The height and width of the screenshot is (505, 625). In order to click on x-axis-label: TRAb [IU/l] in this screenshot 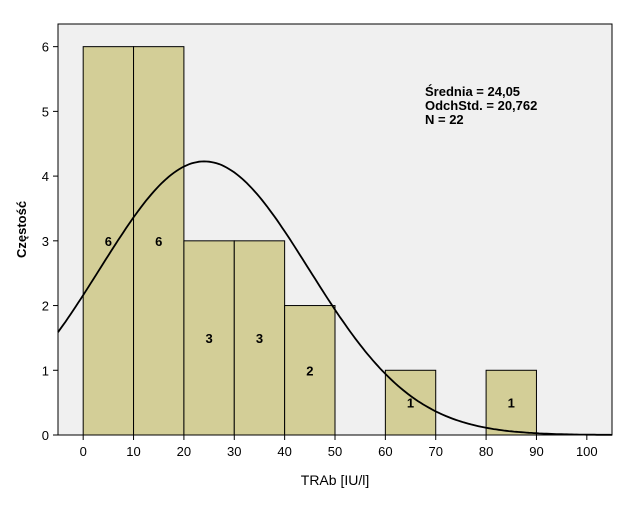, I will do `click(335, 480)`.